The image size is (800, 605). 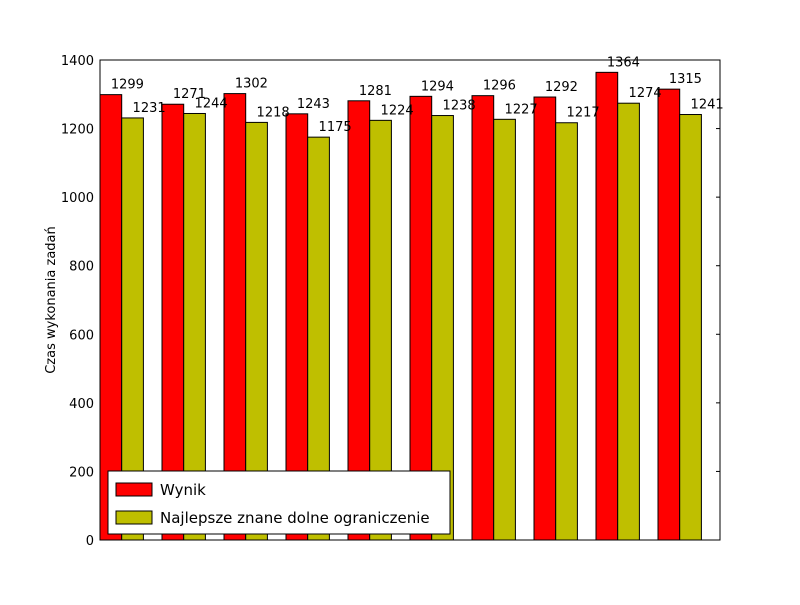 I want to click on value-label-series-2: 1218, so click(x=273, y=112).